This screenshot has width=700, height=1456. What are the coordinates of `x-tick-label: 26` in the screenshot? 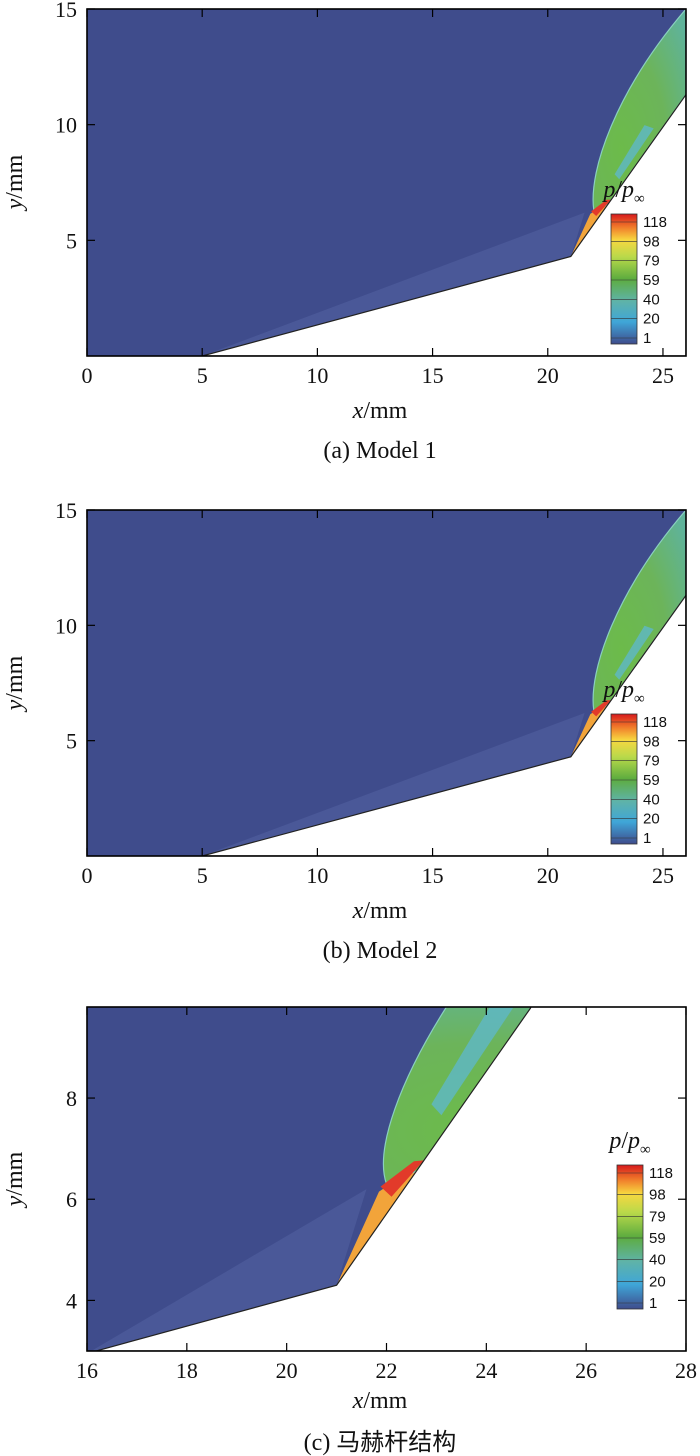 It's located at (586, 1370).